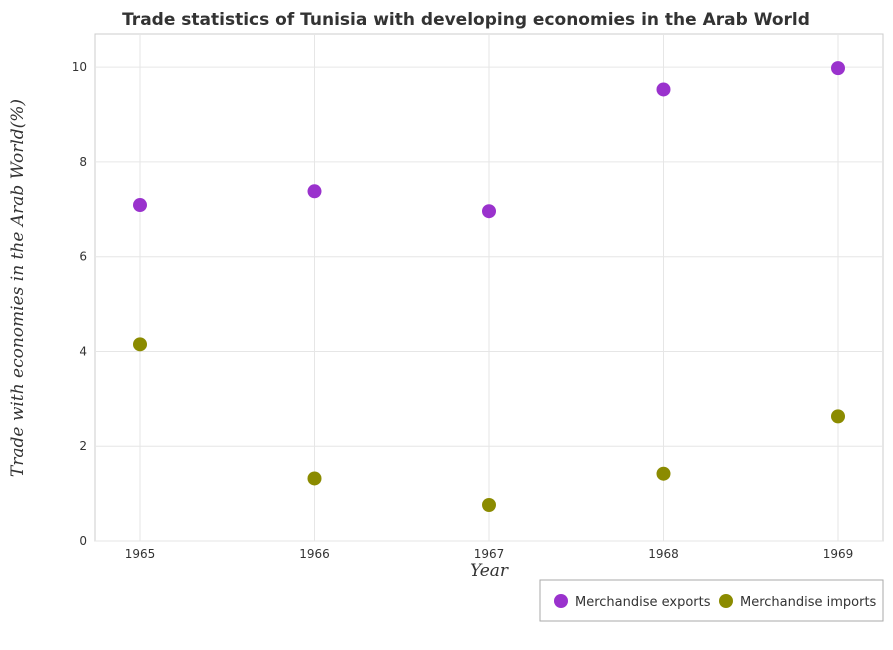 The height and width of the screenshot is (650, 893). What do you see at coordinates (79, 67) in the screenshot?
I see `y-tick-label: 10` at bounding box center [79, 67].